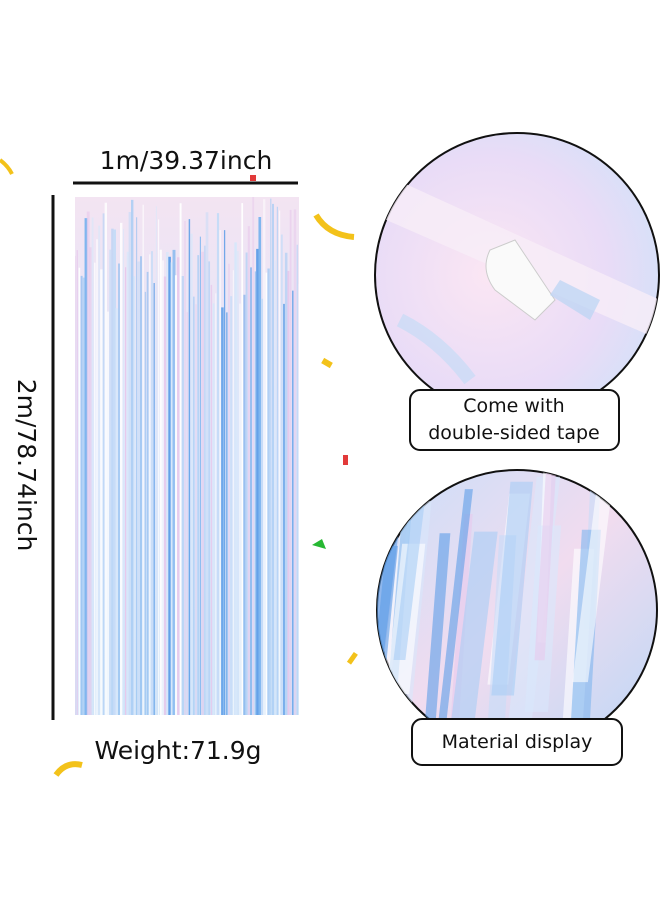 The width and height of the screenshot is (660, 900). Describe the element at coordinates (186, 160) in the screenshot. I see `width-label: 1m/39.37inch` at that location.